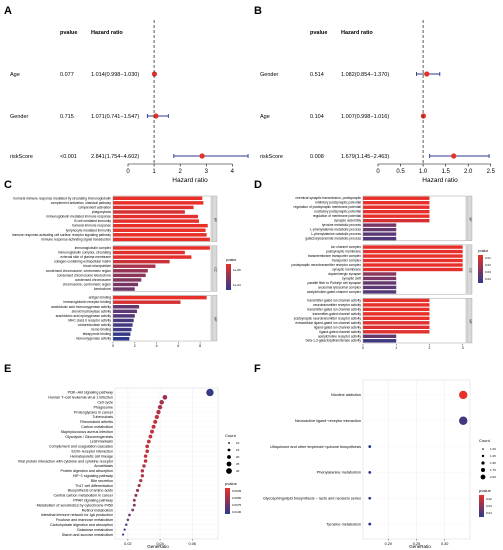 This screenshot has width=503, height=550. Describe the element at coordinates (21, 157) in the screenshot. I see `row-label: riskScore` at that location.